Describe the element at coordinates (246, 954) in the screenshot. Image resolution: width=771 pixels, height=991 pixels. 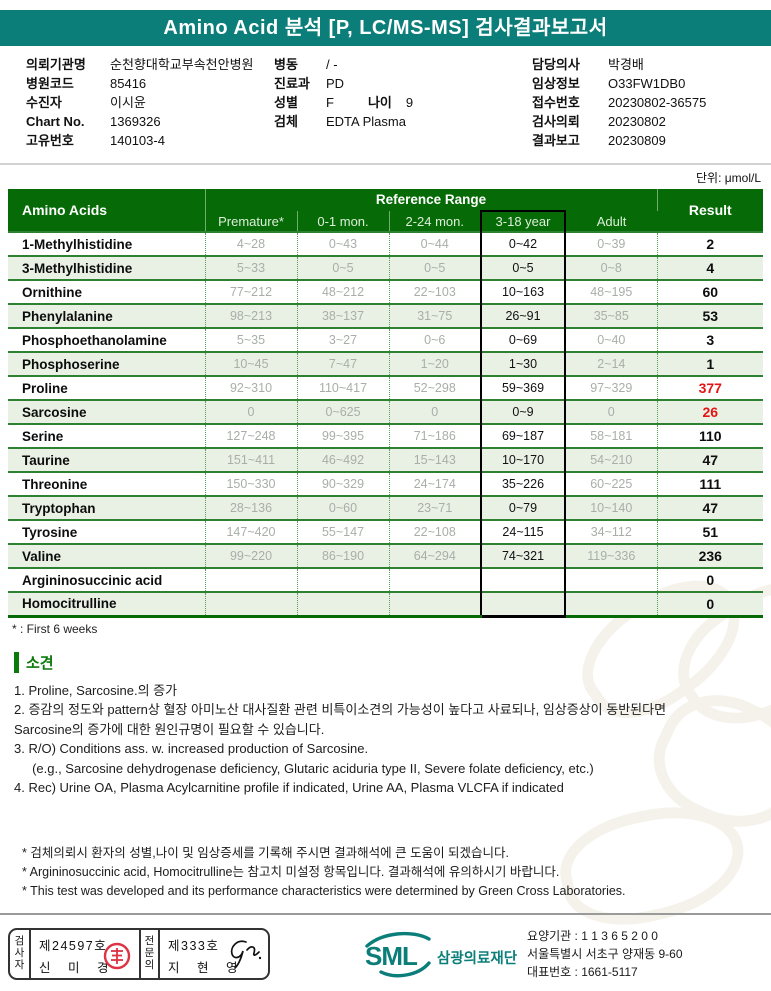
I see `signature-icon` at that location.